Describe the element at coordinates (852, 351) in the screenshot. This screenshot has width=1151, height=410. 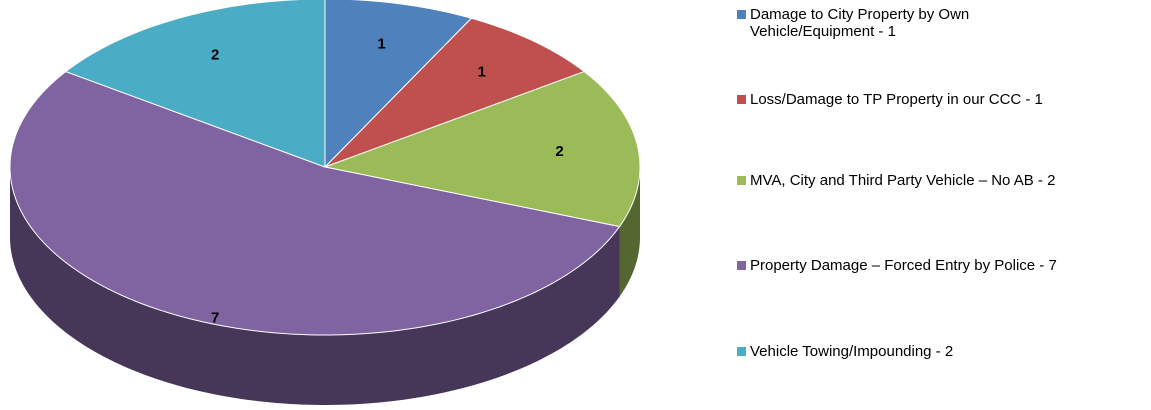
I see `legend-label: Vehicle Towing/Impounding - 2` at that location.